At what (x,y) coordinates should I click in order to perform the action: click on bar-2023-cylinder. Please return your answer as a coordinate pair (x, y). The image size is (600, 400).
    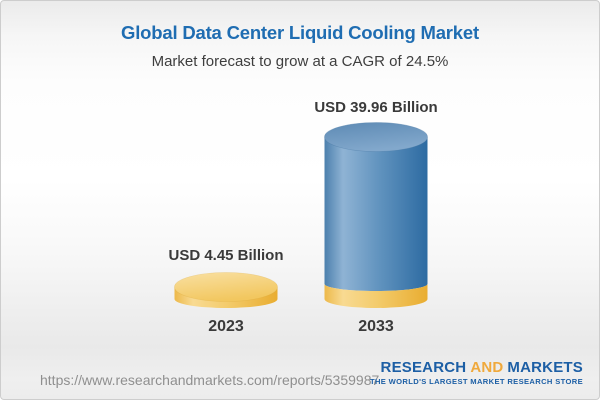
    Looking at the image, I should click on (226, 290).